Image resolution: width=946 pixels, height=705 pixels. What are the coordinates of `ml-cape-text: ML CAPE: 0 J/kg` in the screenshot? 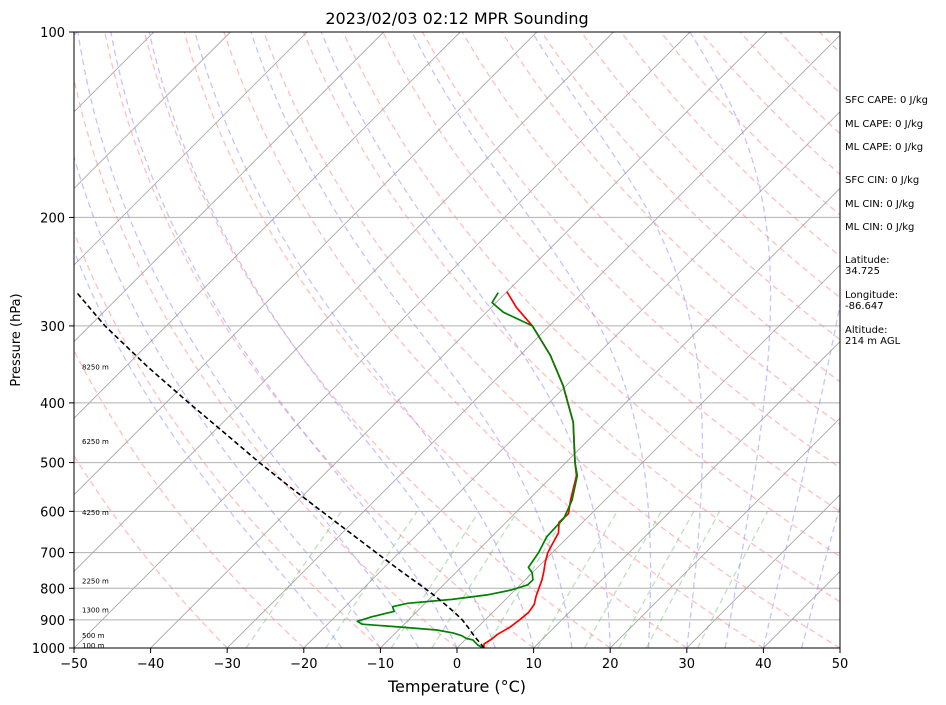 It's located at (884, 124).